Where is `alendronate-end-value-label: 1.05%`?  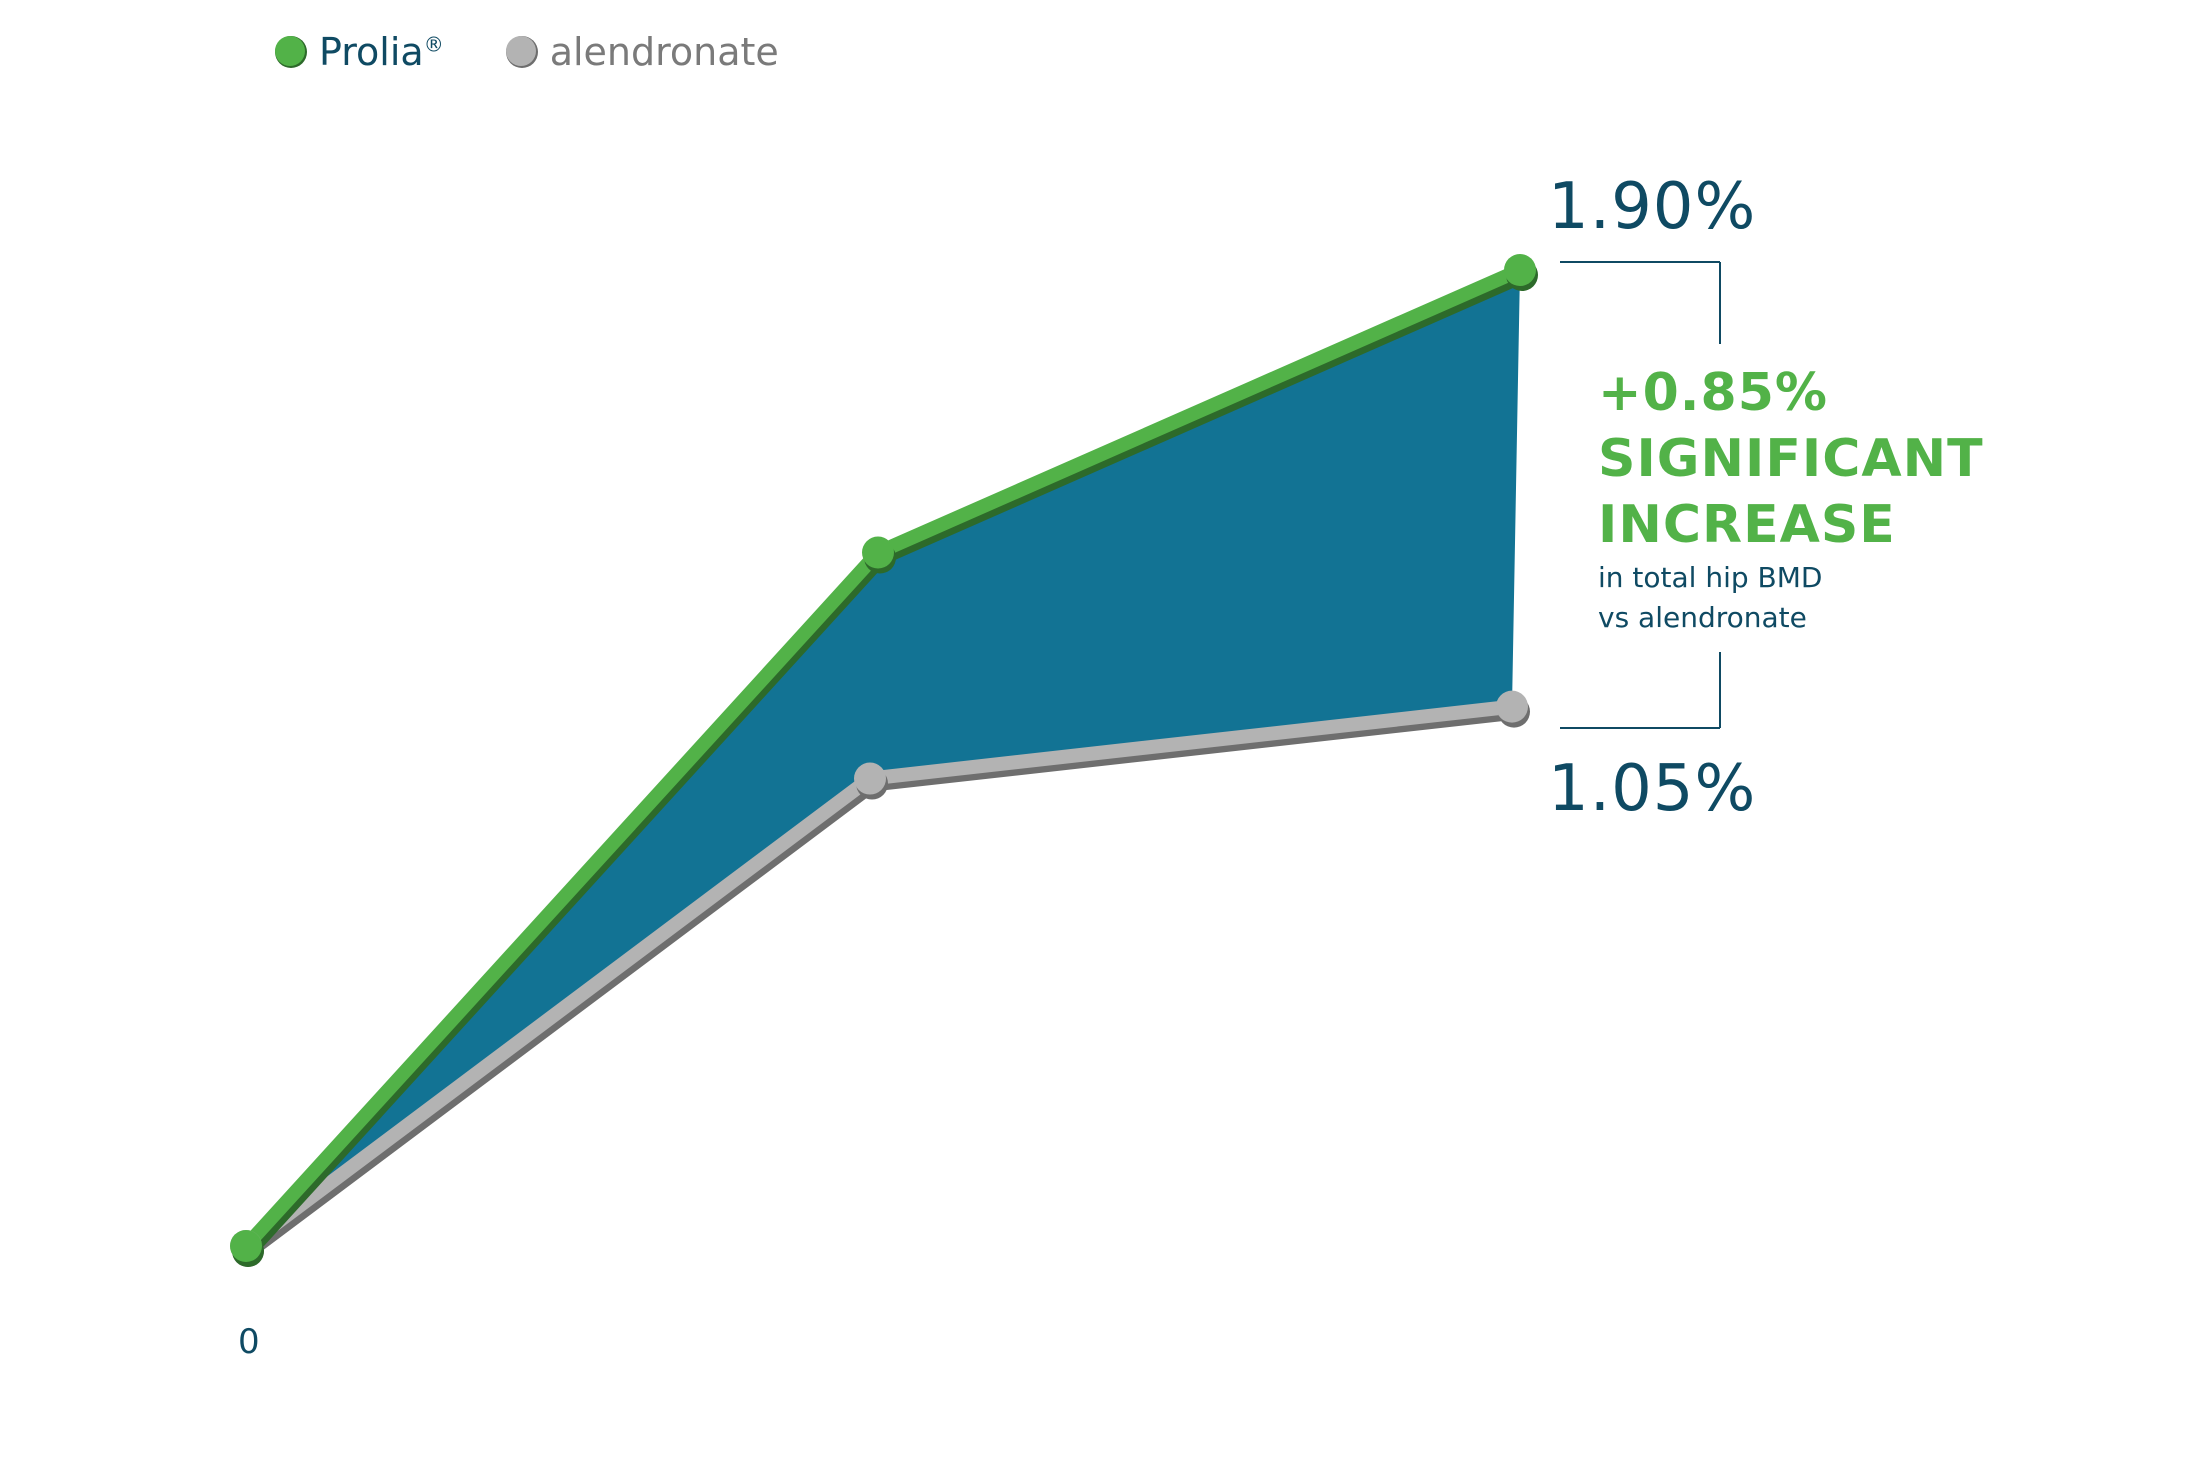
alendronate-end-value-label: 1.05% is located at coordinates (1652, 789).